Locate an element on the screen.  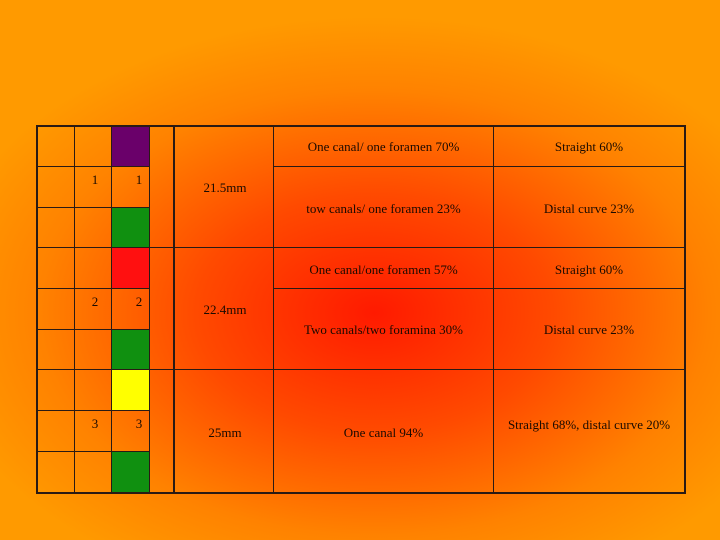
table-border-right is located at coordinates (685, 309).